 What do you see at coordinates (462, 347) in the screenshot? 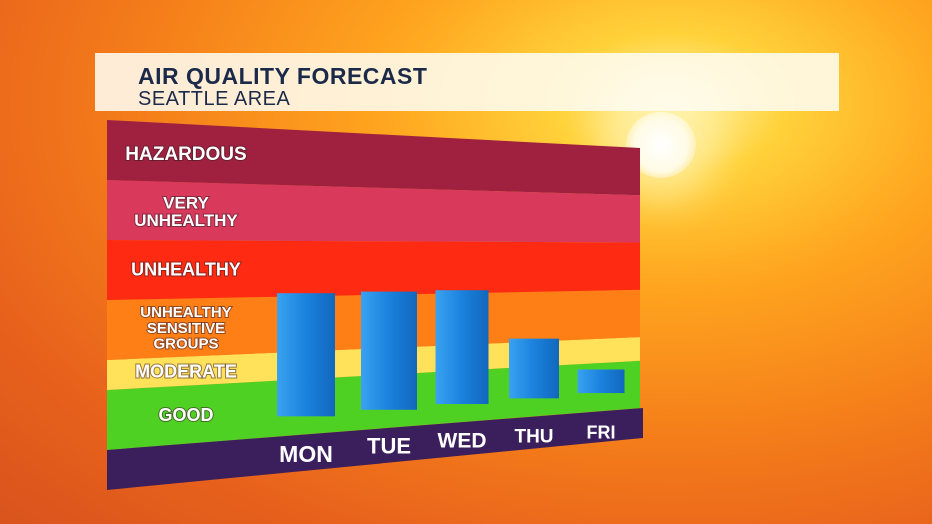
I see `bar-wed` at bounding box center [462, 347].